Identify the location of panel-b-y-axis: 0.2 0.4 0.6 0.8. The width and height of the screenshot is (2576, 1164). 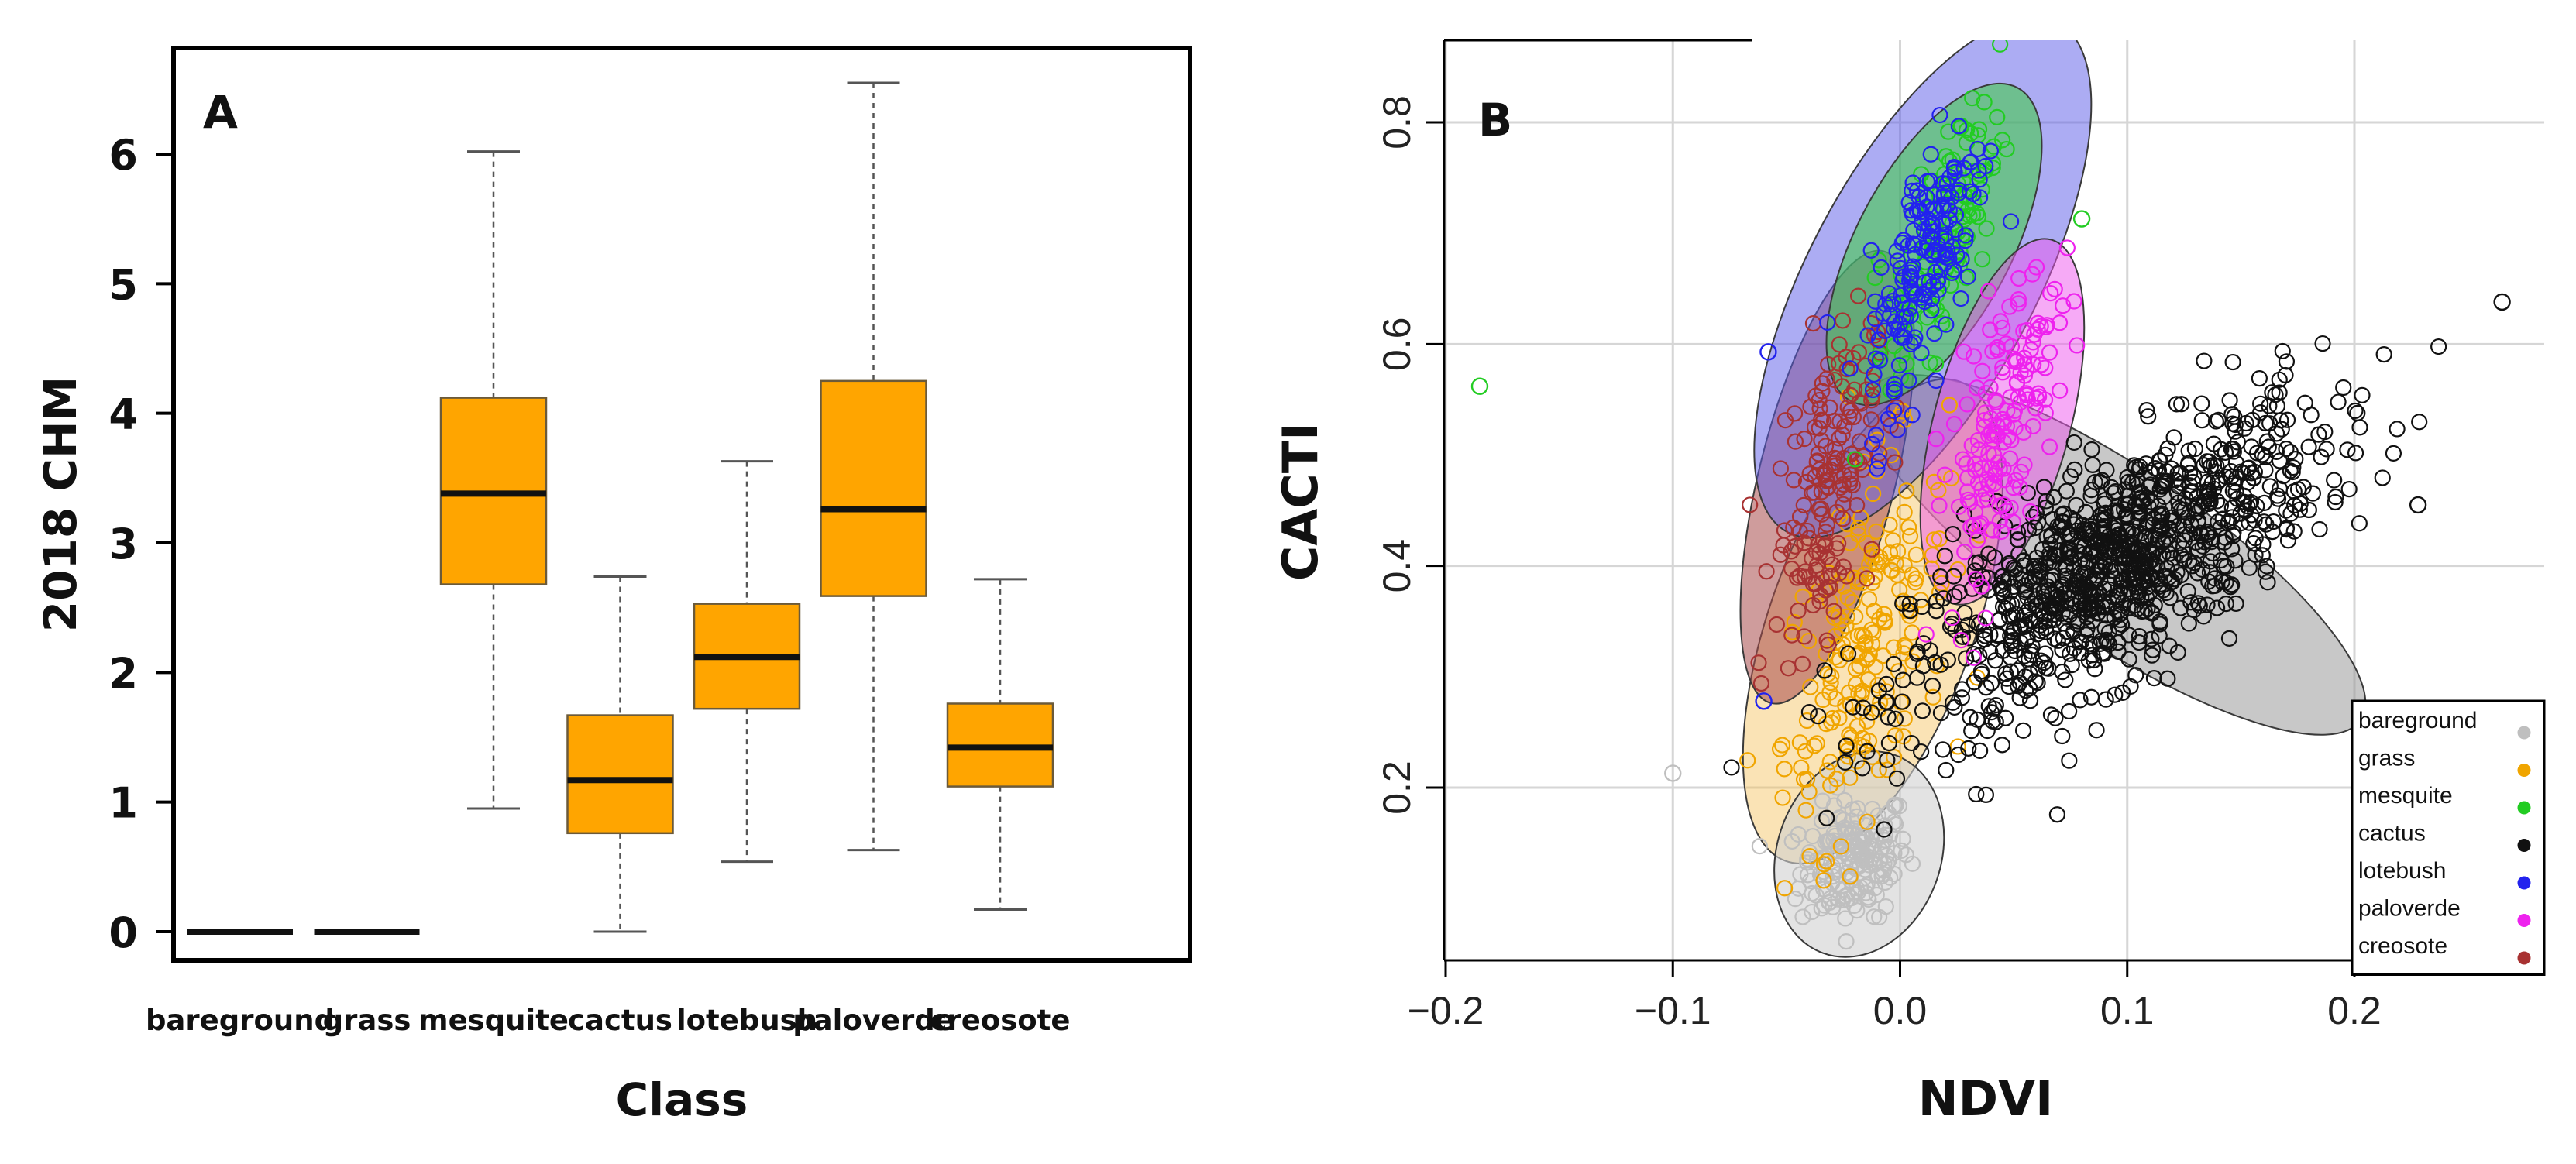
(1409, 455).